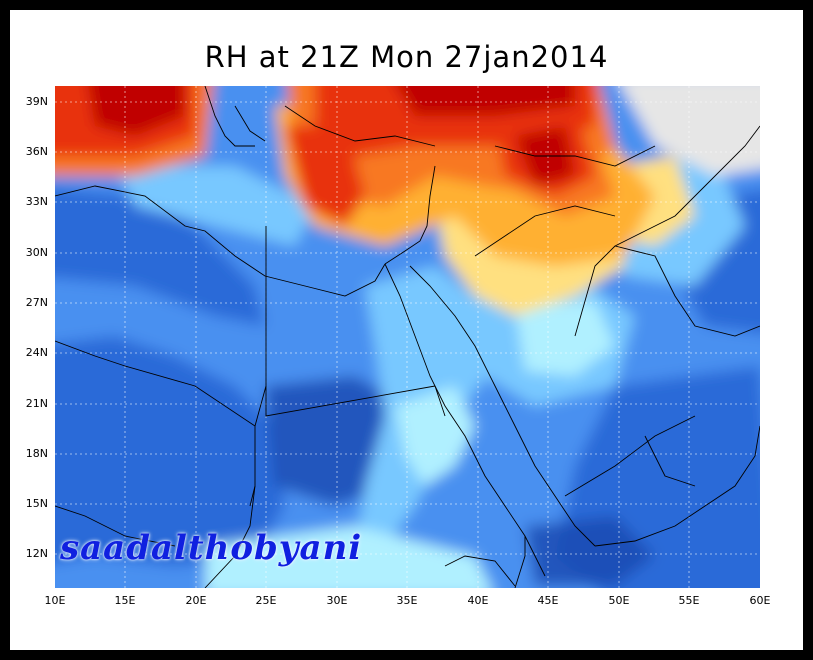 The image size is (813, 660). Describe the element at coordinates (36, 101) in the screenshot. I see `lat-label: 39N` at that location.